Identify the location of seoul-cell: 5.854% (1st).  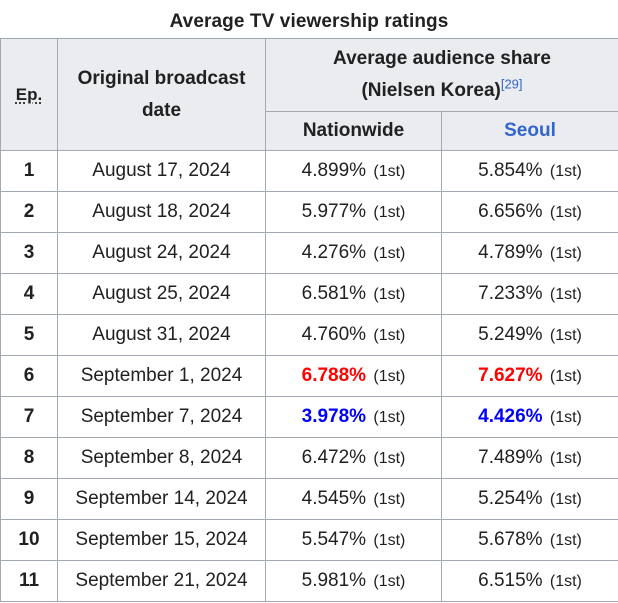
(529, 171).